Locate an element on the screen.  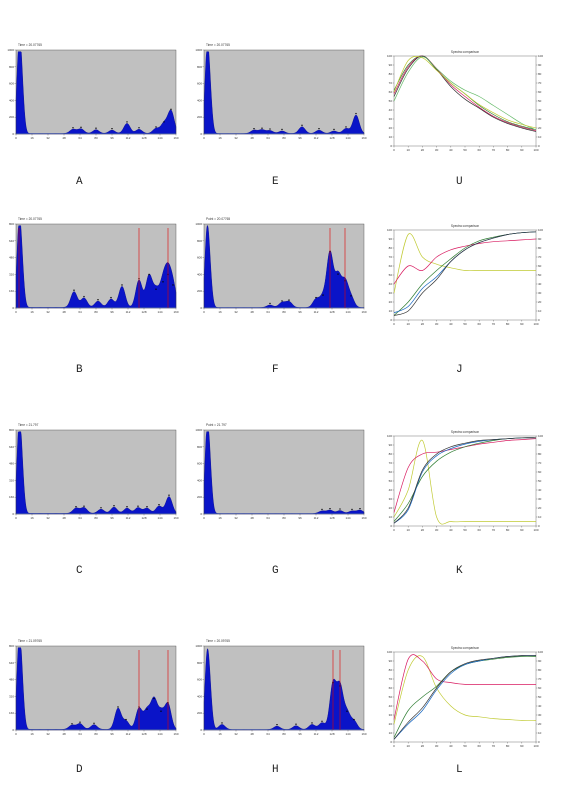
y2-tick-label: 70 is located at coordinates (540, 83).